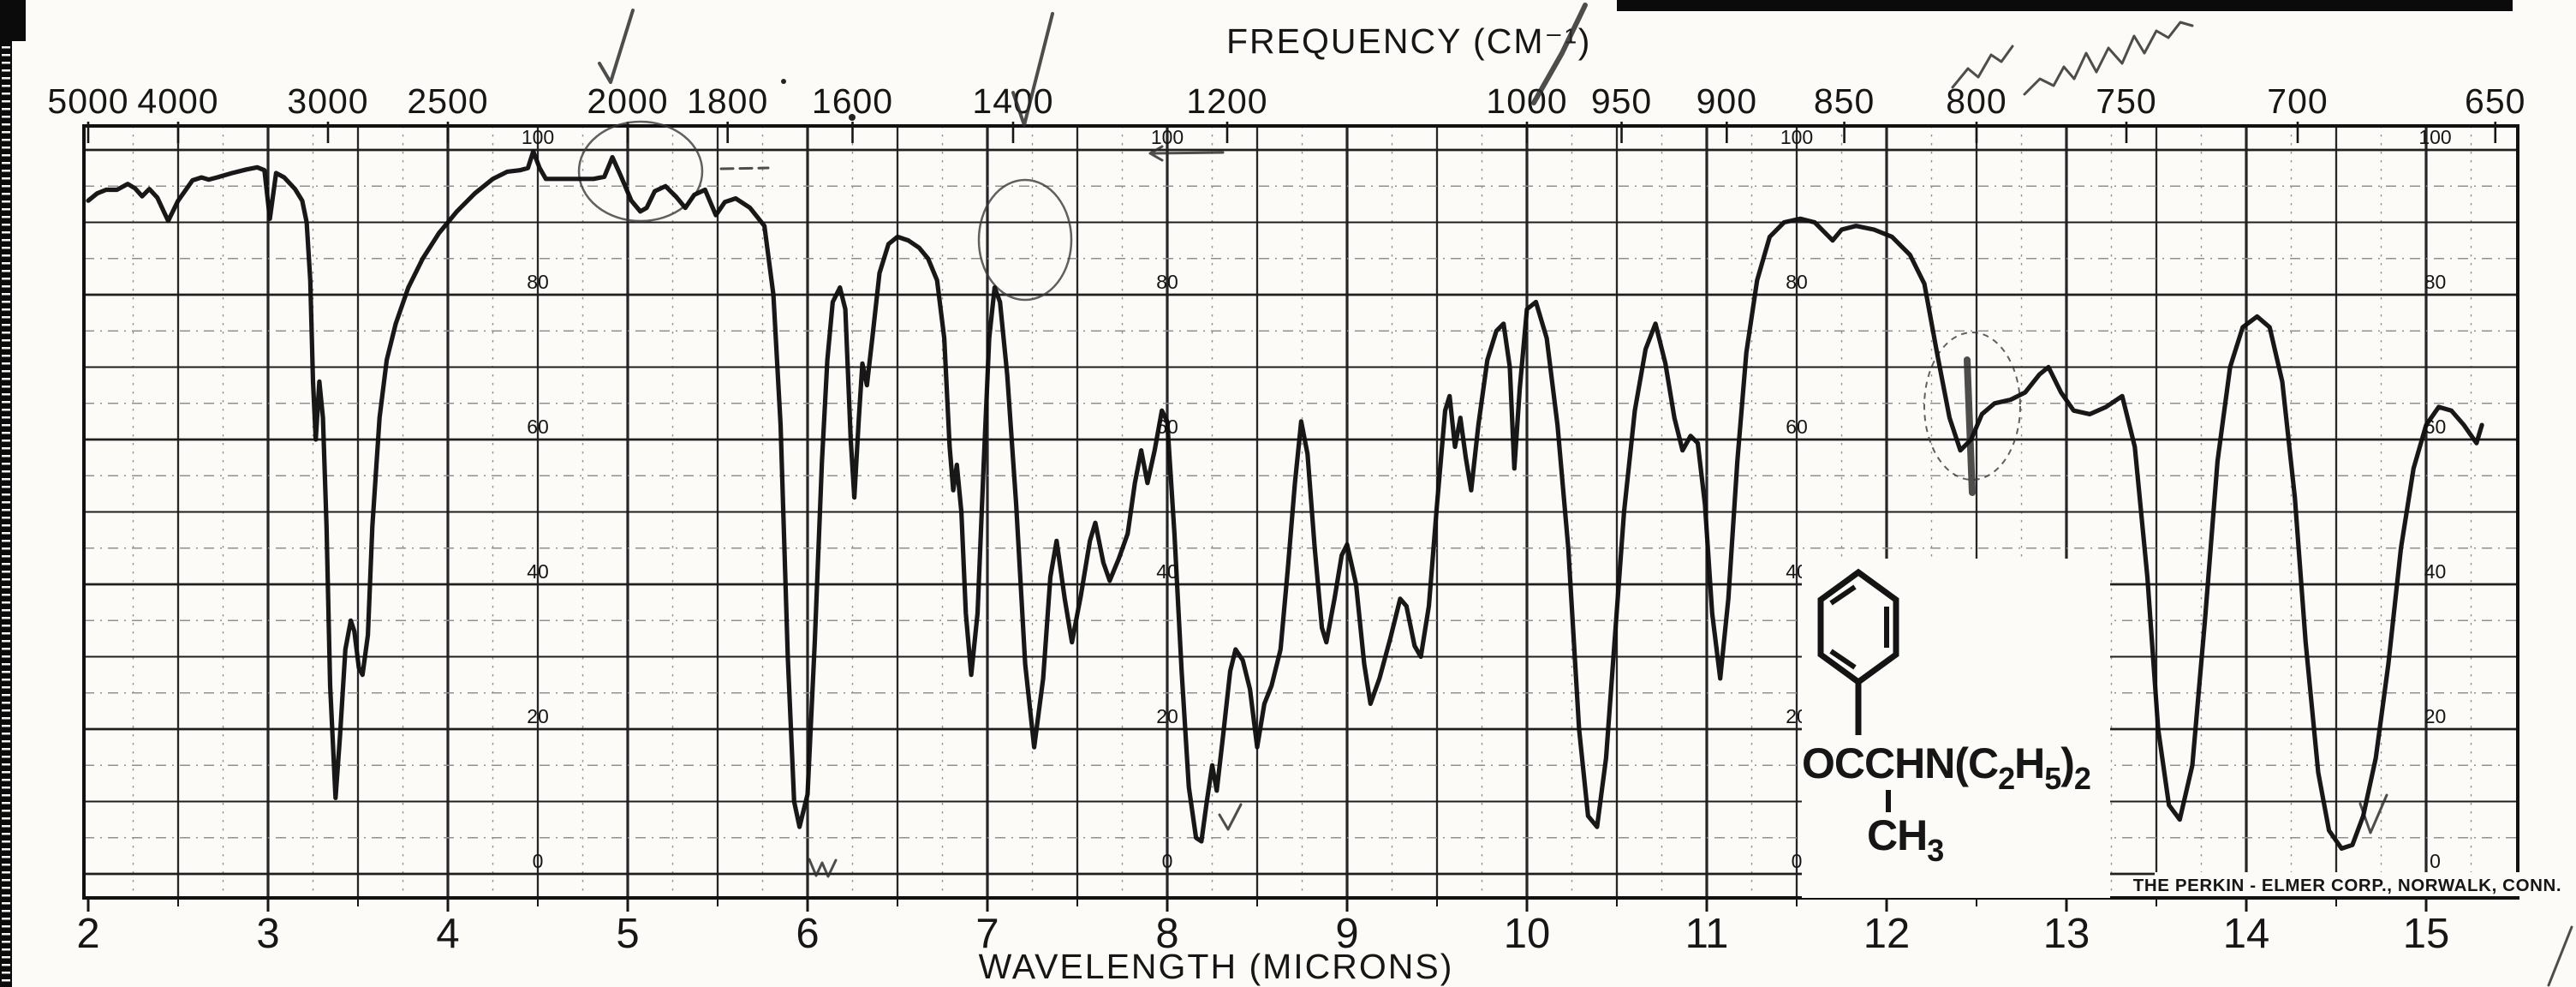 This screenshot has width=2576, height=987. I want to click on freq-label-2000: 2000, so click(627, 101).